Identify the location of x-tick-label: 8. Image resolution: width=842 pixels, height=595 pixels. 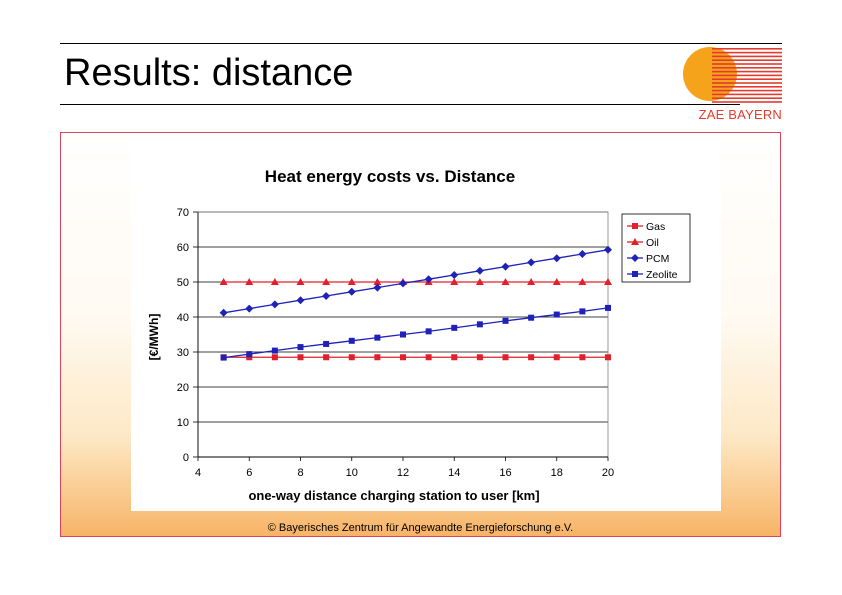
(300, 473).